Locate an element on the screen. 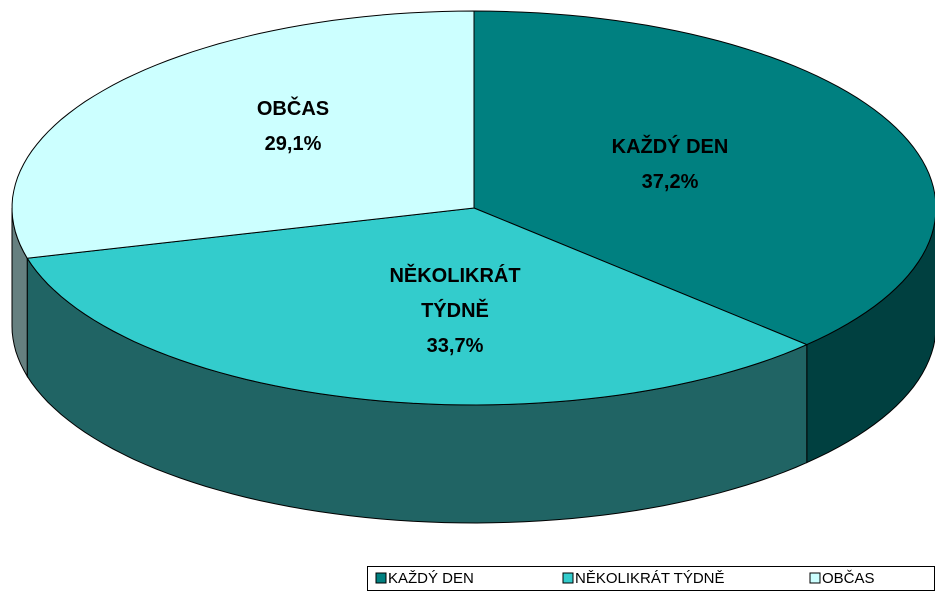  data-label: OBČAS 29,1% is located at coordinates (293, 127).